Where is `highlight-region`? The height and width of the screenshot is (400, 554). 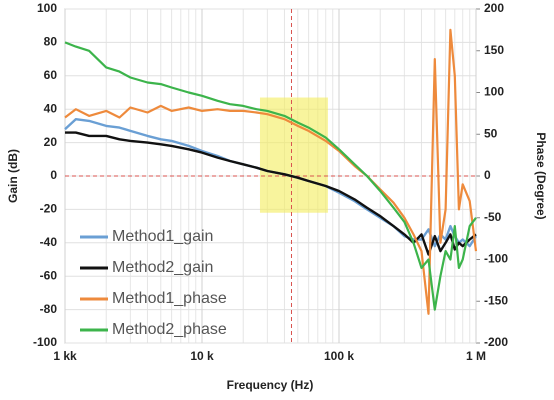 highlight-region is located at coordinates (293, 155).